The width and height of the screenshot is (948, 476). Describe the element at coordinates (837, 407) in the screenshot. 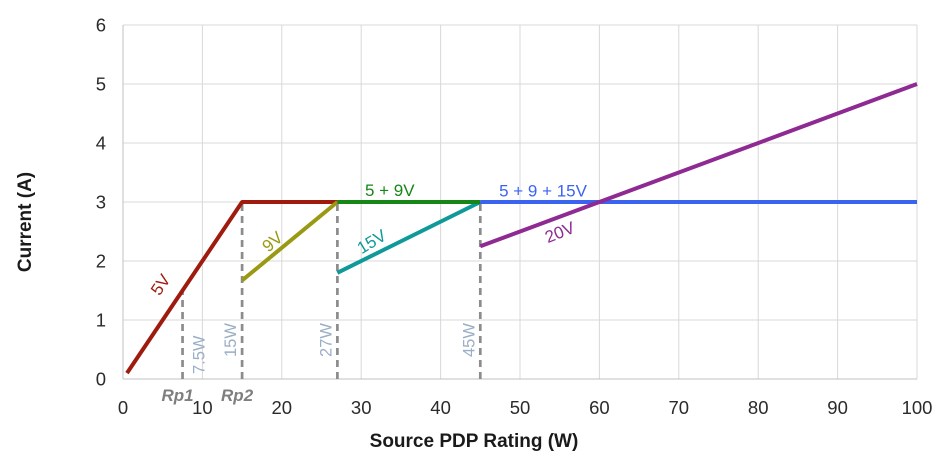

I see `x-tick-label: 90` at that location.